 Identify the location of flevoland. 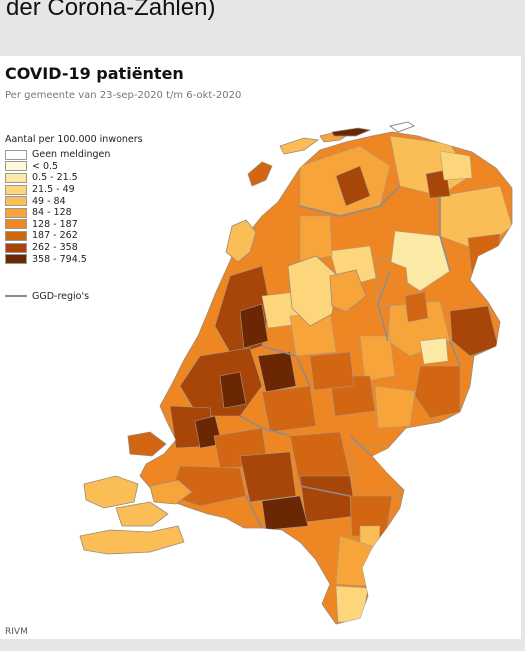
(313, 291).